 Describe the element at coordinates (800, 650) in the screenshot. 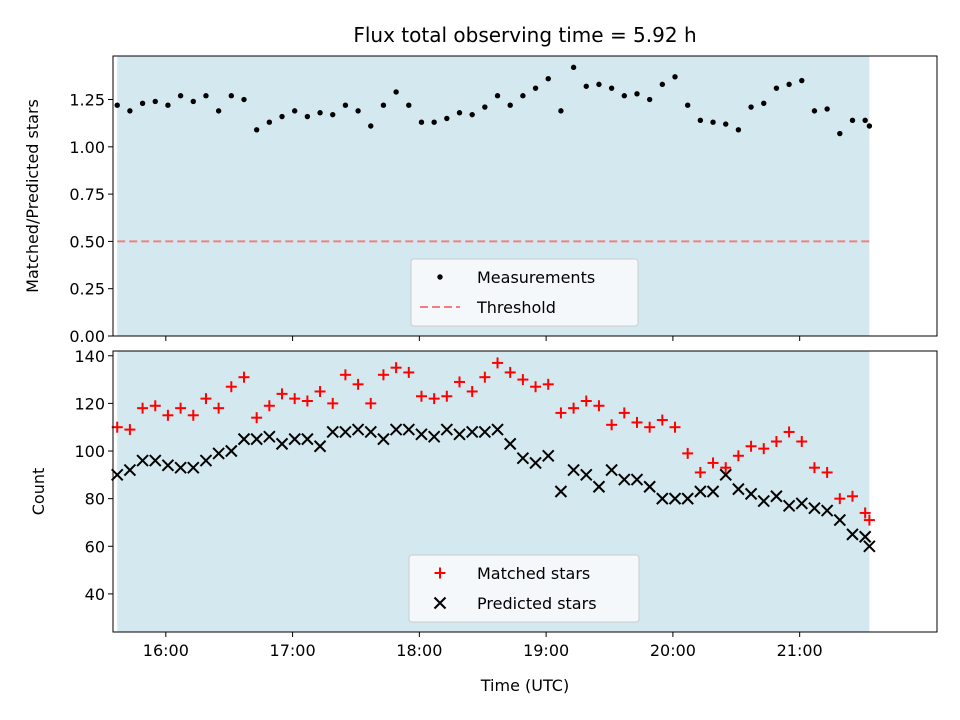

I see `x-tick-label: 21:00` at that location.